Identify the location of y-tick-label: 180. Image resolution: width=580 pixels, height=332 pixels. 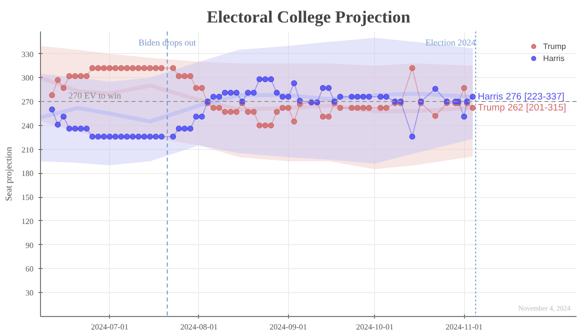
(28, 173).